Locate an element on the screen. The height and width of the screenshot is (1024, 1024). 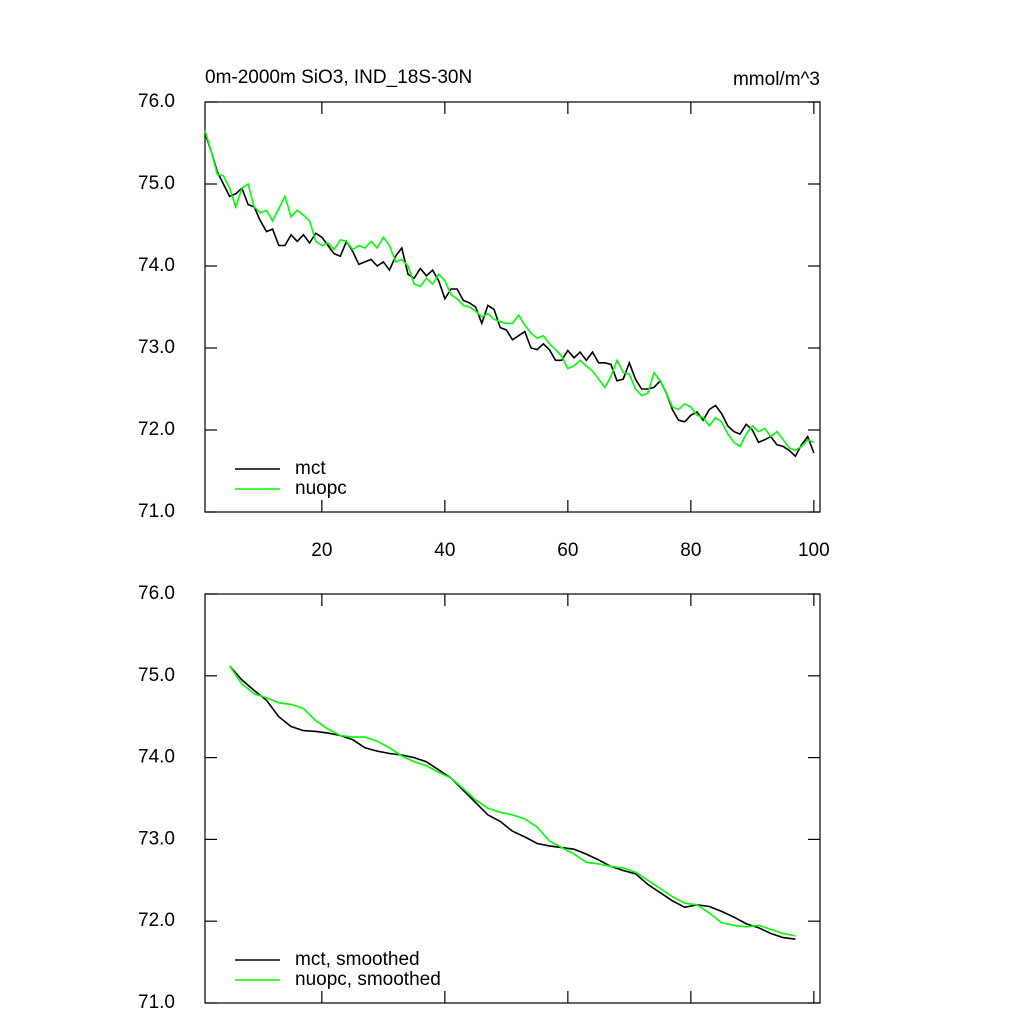
x-tick-label: 80 is located at coordinates (690, 550).